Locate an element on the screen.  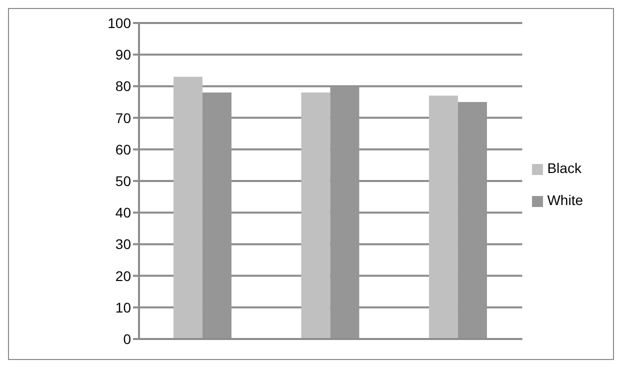
legend-label: White is located at coordinates (565, 200).